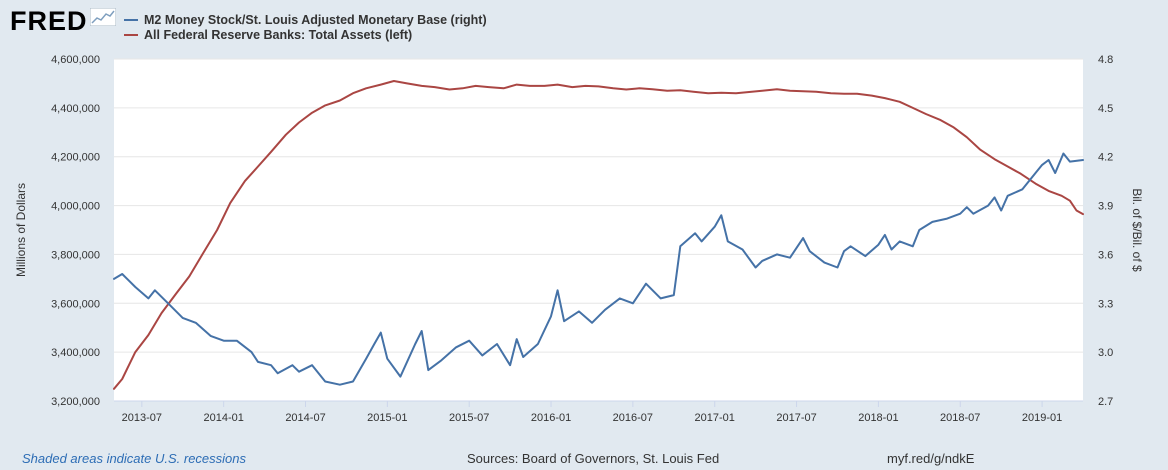 This screenshot has height=470, width=1168. Describe the element at coordinates (1105, 109) in the screenshot. I see `y-right-tick-label: 4.5` at that location.